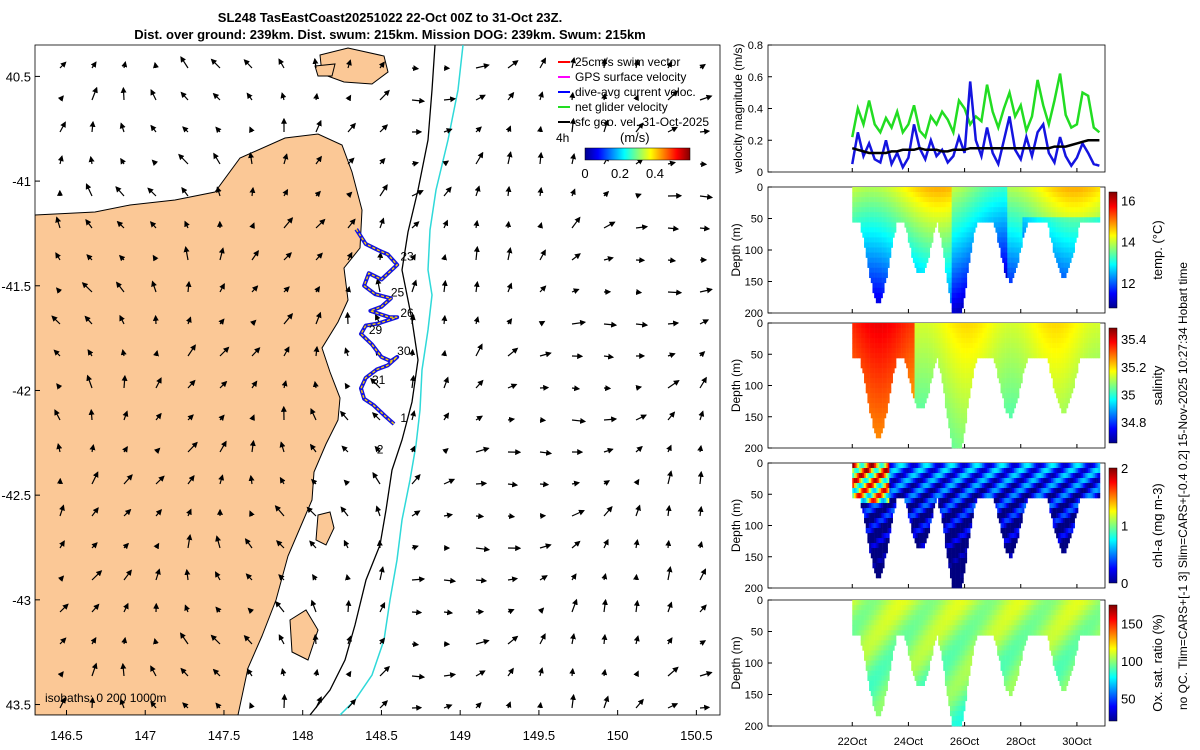 This screenshot has height=750, width=1200. What do you see at coordinates (381, 735) in the screenshot?
I see `map-xtick-label: 148.5` at bounding box center [381, 735].